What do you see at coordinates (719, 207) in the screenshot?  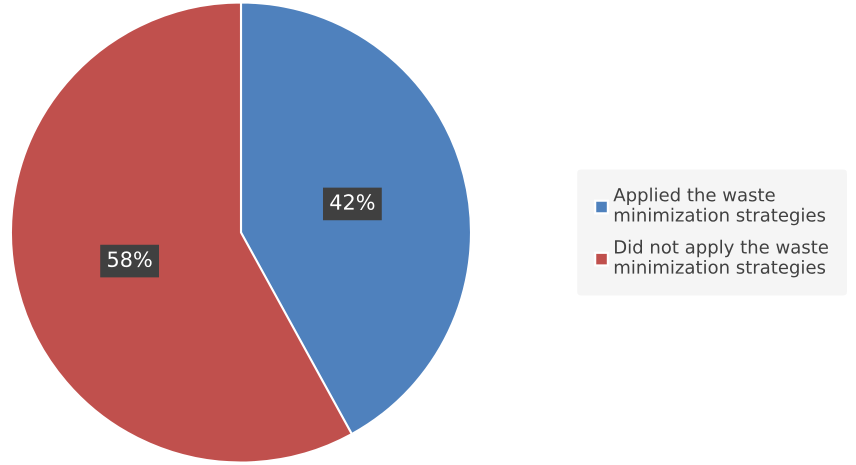 I see `legend-label: Applied the waste minimization strategies` at bounding box center [719, 207].